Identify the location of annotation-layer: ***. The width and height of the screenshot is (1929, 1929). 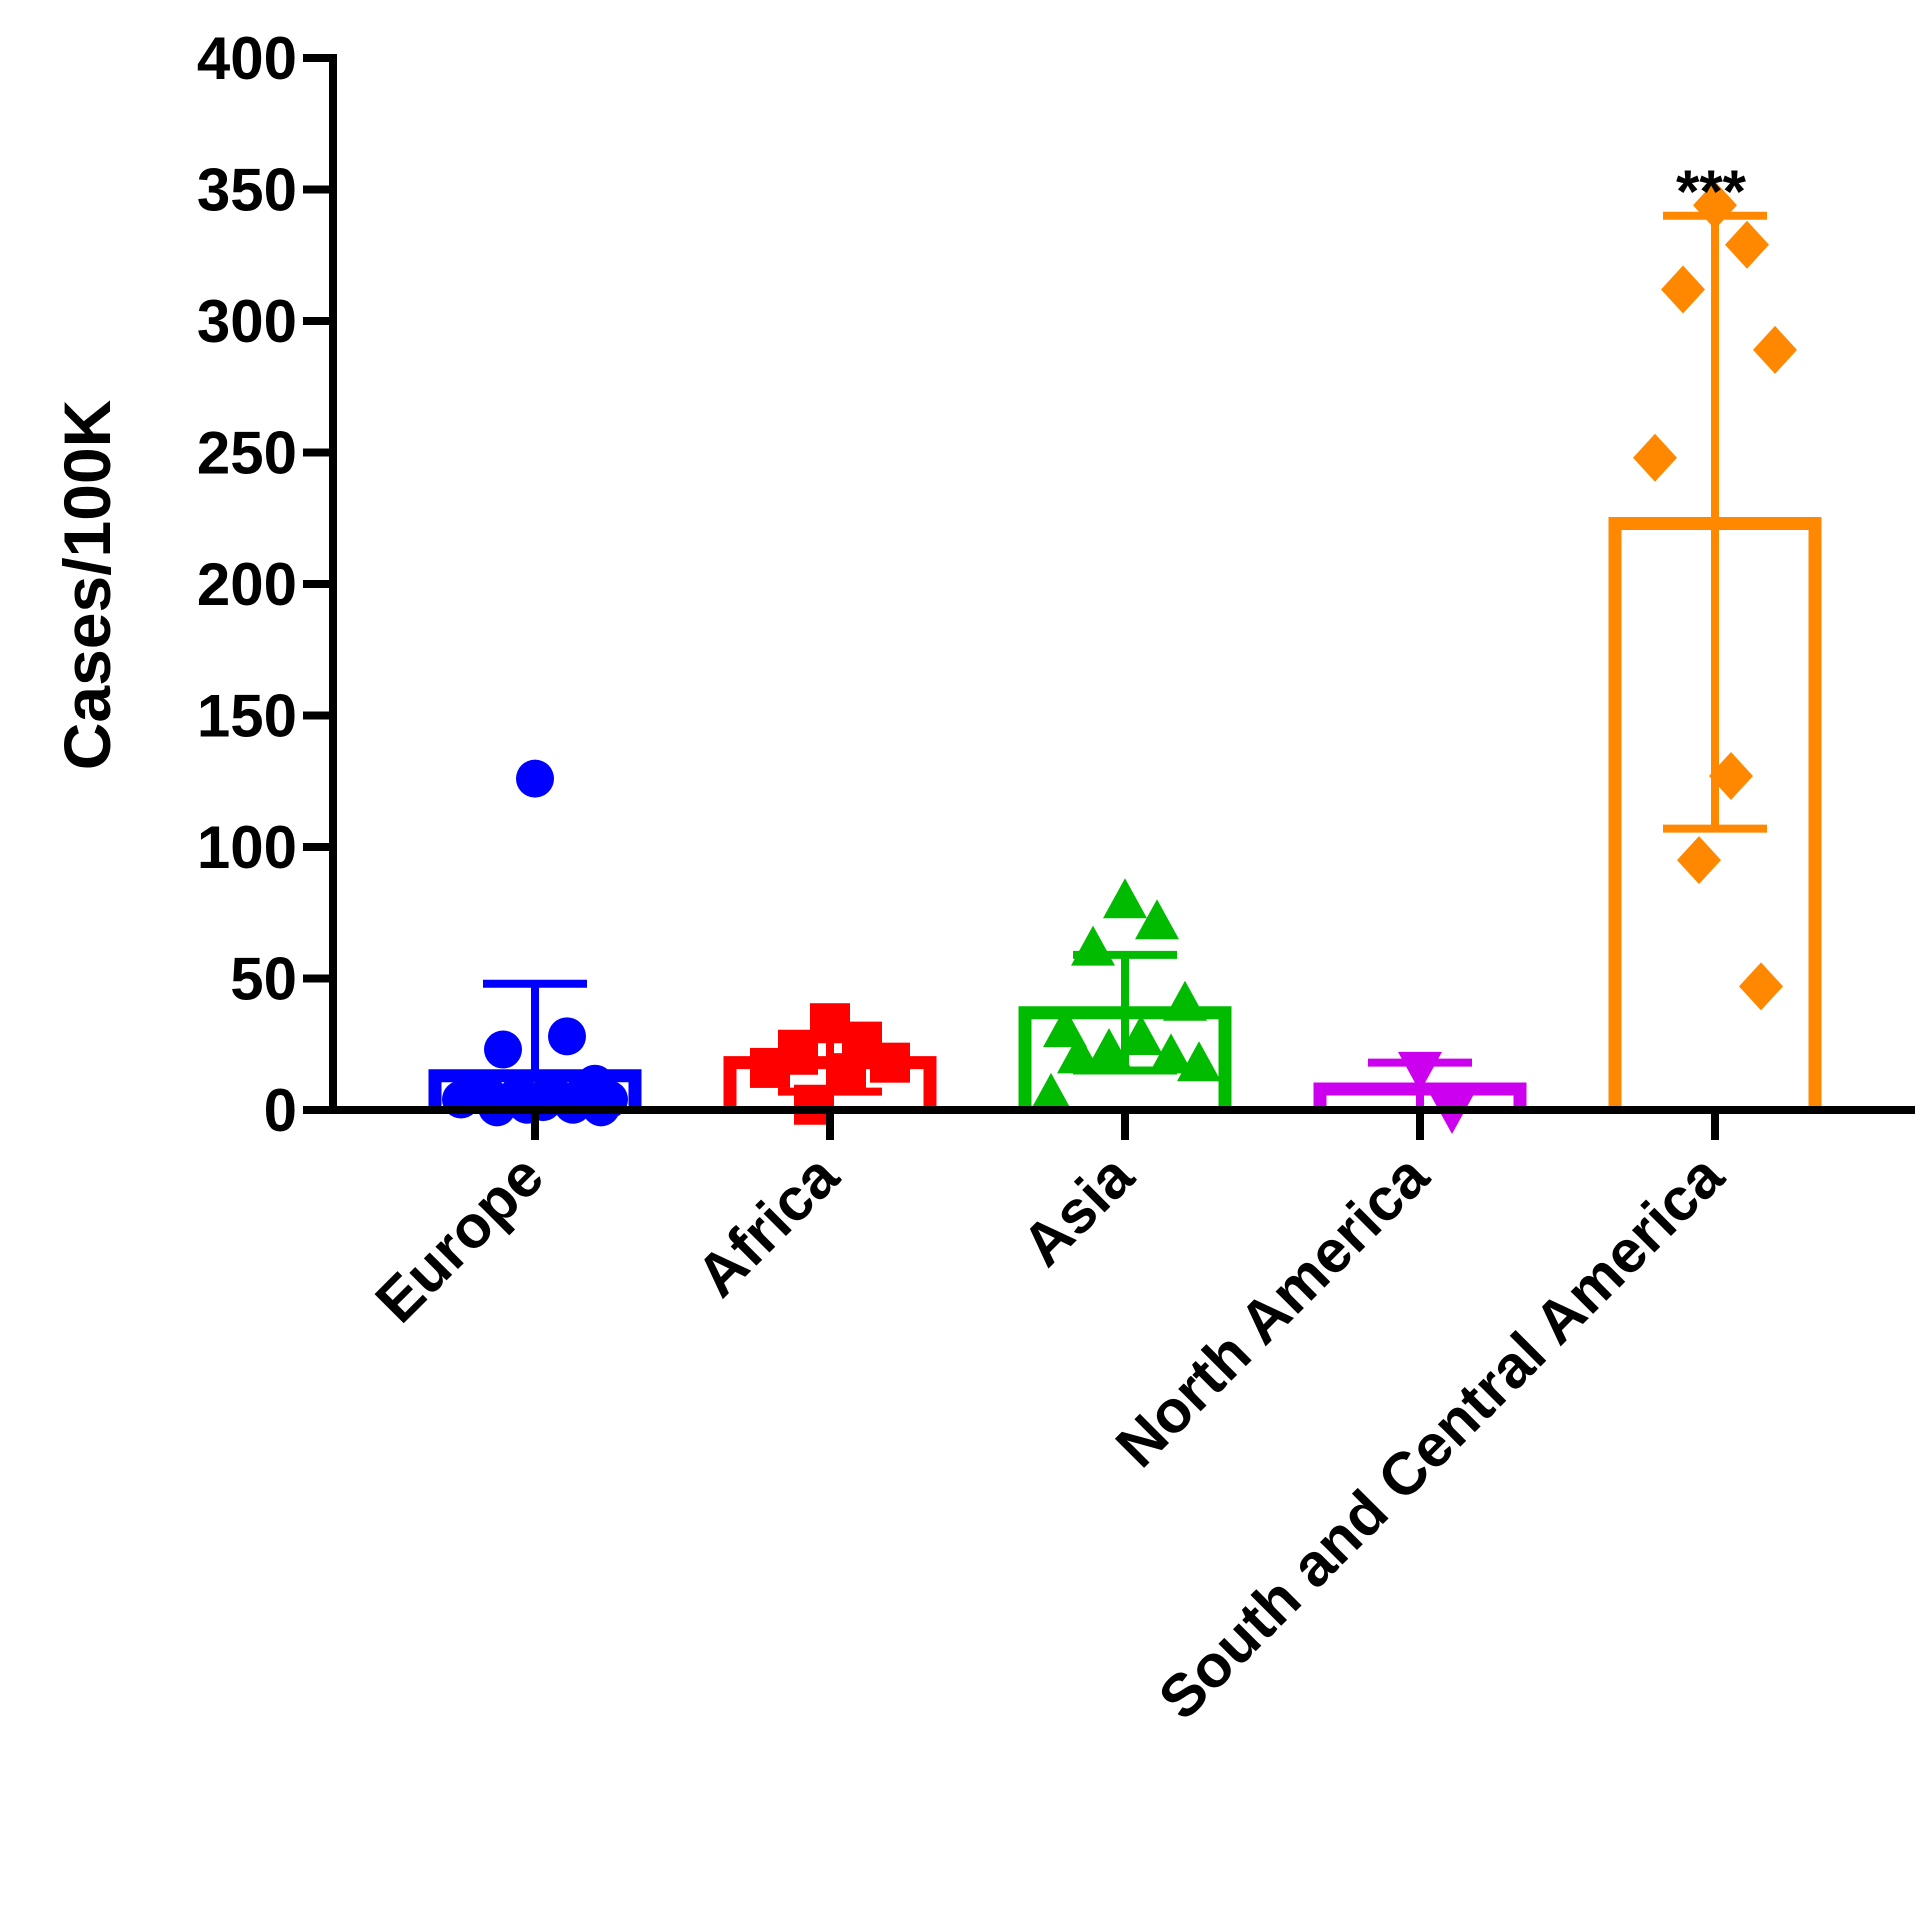
(1711, 191).